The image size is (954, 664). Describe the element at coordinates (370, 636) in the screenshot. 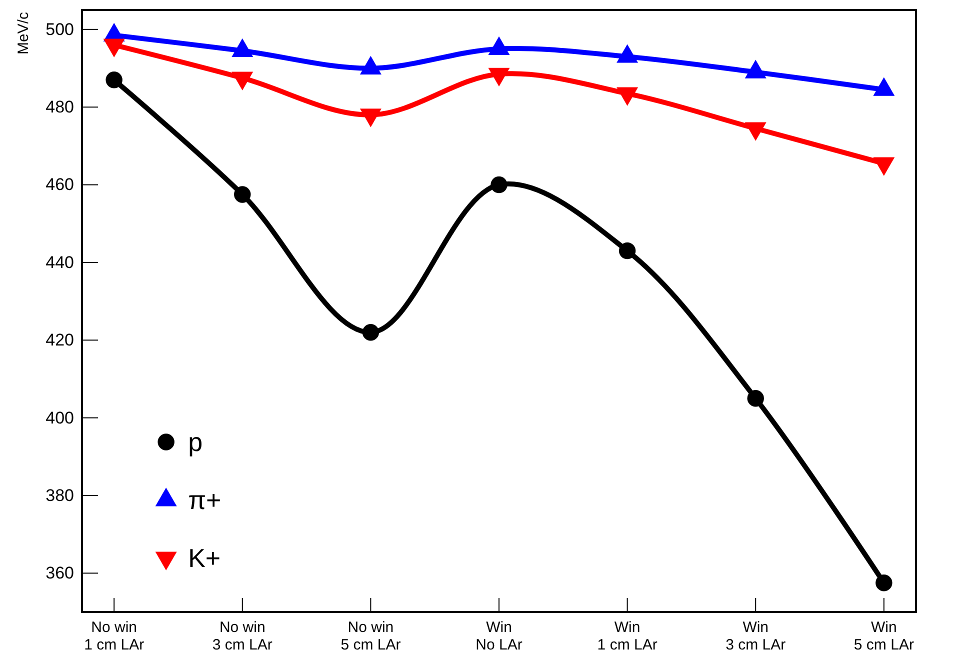

I see `x-tick-label: No win 5 cm LAr` at that location.